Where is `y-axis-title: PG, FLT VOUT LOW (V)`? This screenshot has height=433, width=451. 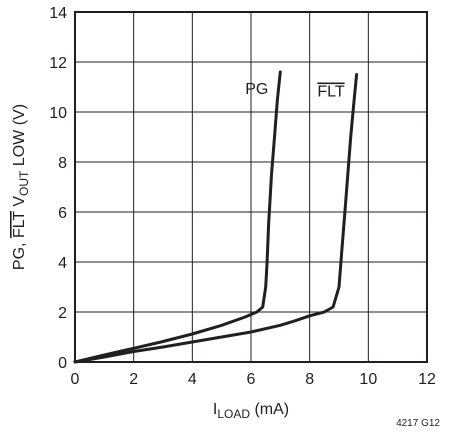 y-axis-title: PG, FLT VOUT LOW (V) is located at coordinates (21, 187).